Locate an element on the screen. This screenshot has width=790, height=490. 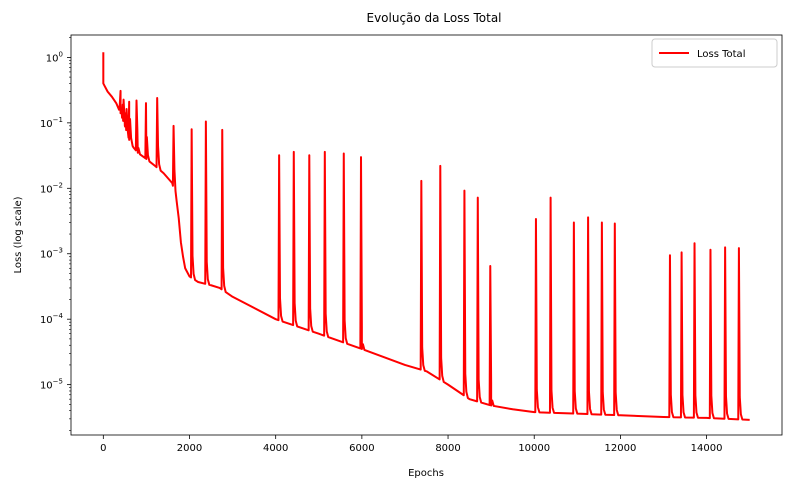
y-axis: 10⁻⁵ 10⁻⁴ 10⁻³ 10⁻² 10⁻¹ 10⁰ is located at coordinates (55, 234).